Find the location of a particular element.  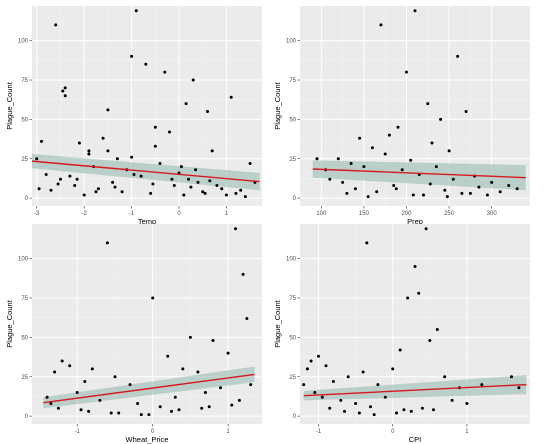

x-axis-title: Temp is located at coordinates (147, 221).